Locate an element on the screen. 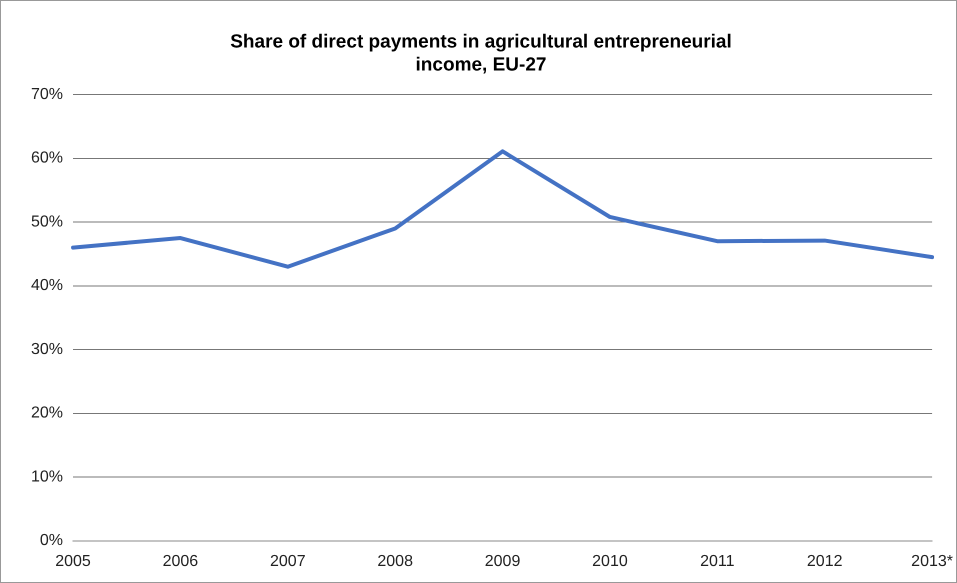  x-tick-label: 2012 is located at coordinates (824, 561).